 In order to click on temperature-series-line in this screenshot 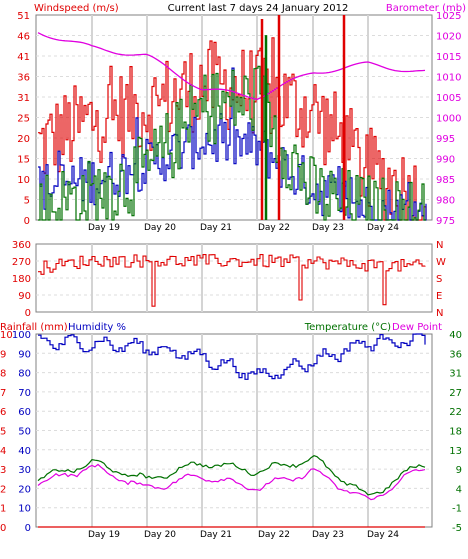, I will do `click(231, 475)`.